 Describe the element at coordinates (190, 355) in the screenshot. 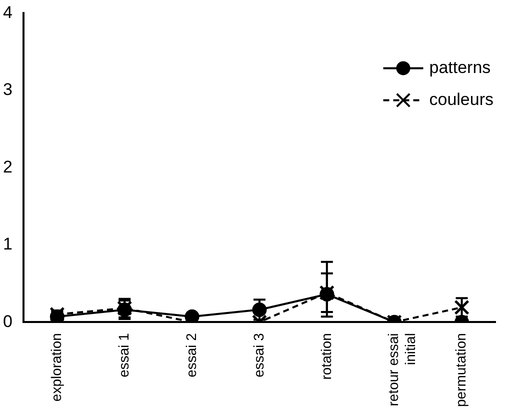

I see `x-tick-label: essai 2` at that location.